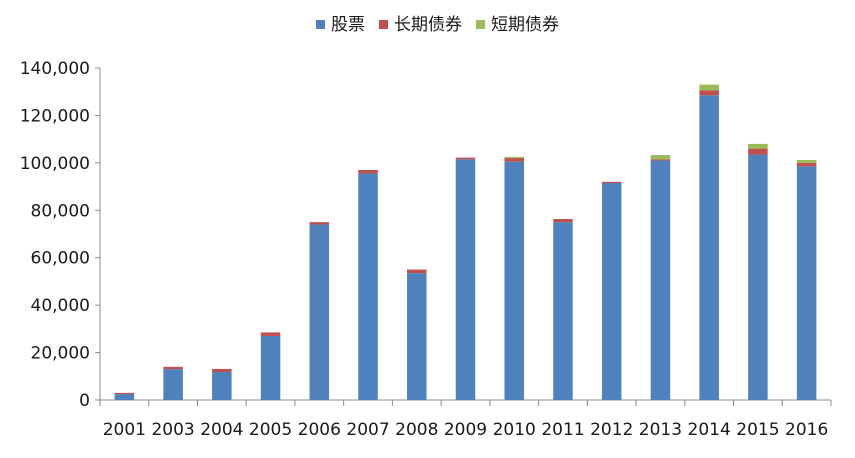 The width and height of the screenshot is (855, 458). What do you see at coordinates (55, 164) in the screenshot?
I see `y-tick-label: 100,000` at bounding box center [55, 164].